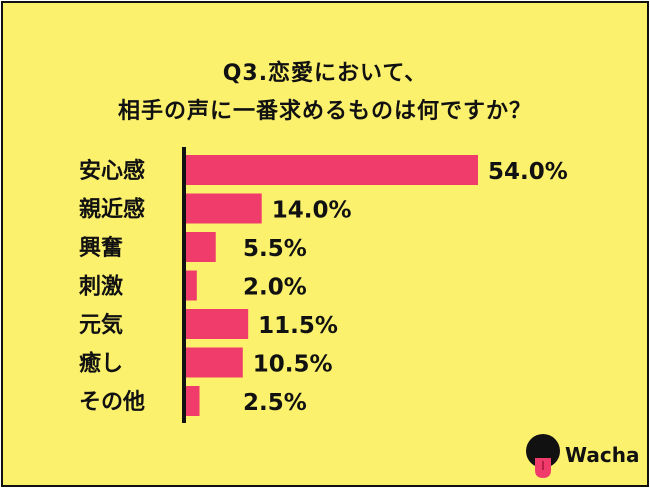 This screenshot has height=488, width=650. What do you see at coordinates (324, 111) in the screenshot?
I see `chart-title-line-2: 相手の声に一番求めるものは何ですか？` at bounding box center [324, 111].